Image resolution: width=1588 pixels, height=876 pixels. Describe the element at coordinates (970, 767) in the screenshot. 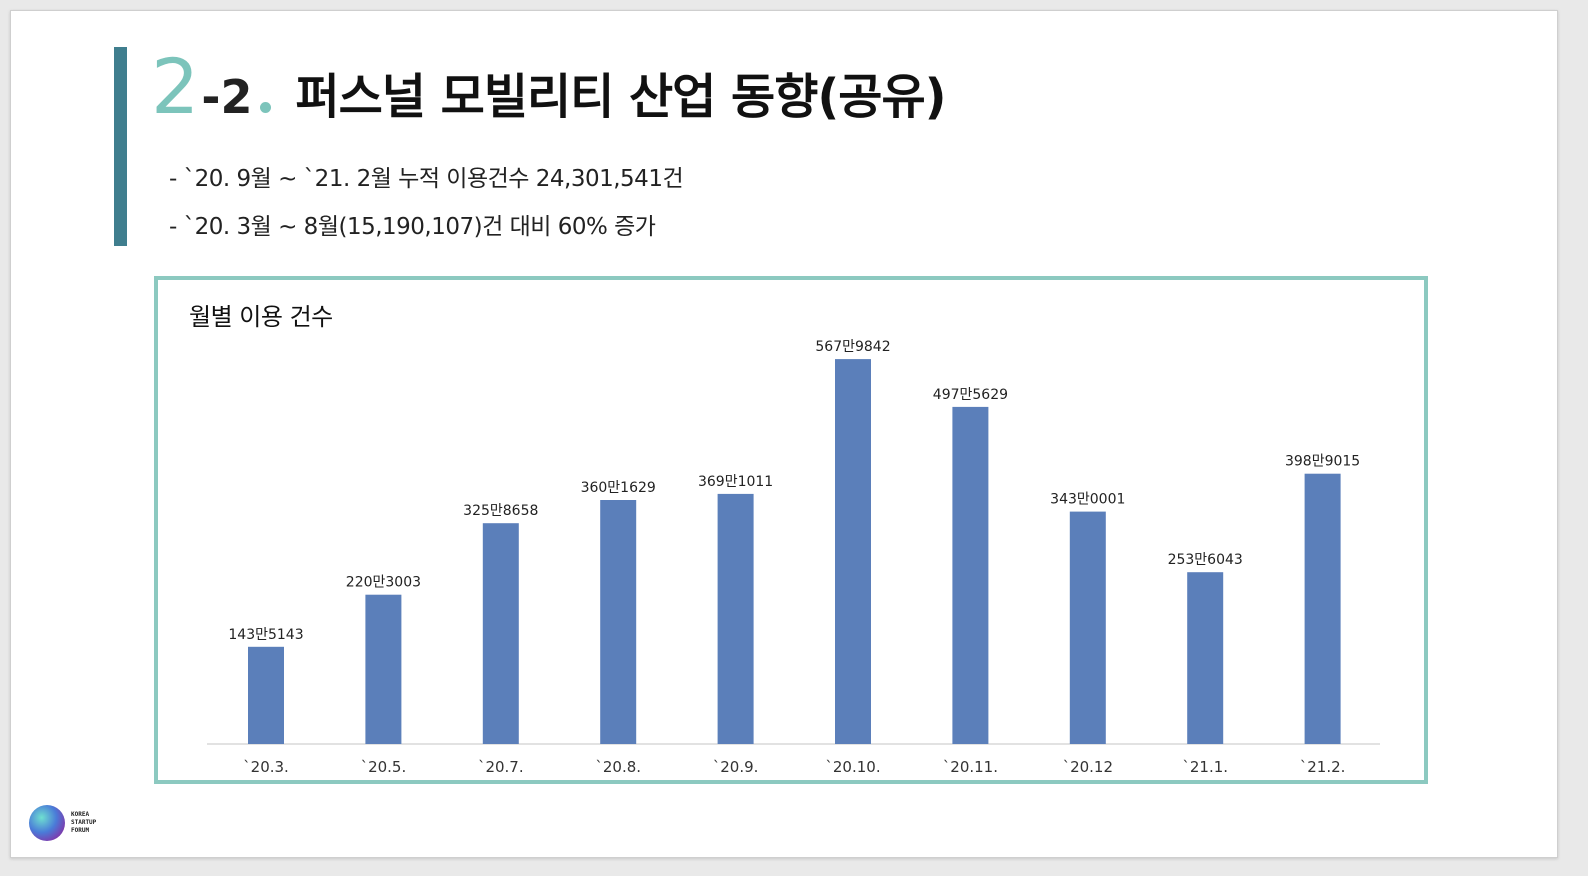

I see `x-tick-label: `20.11.` at that location.